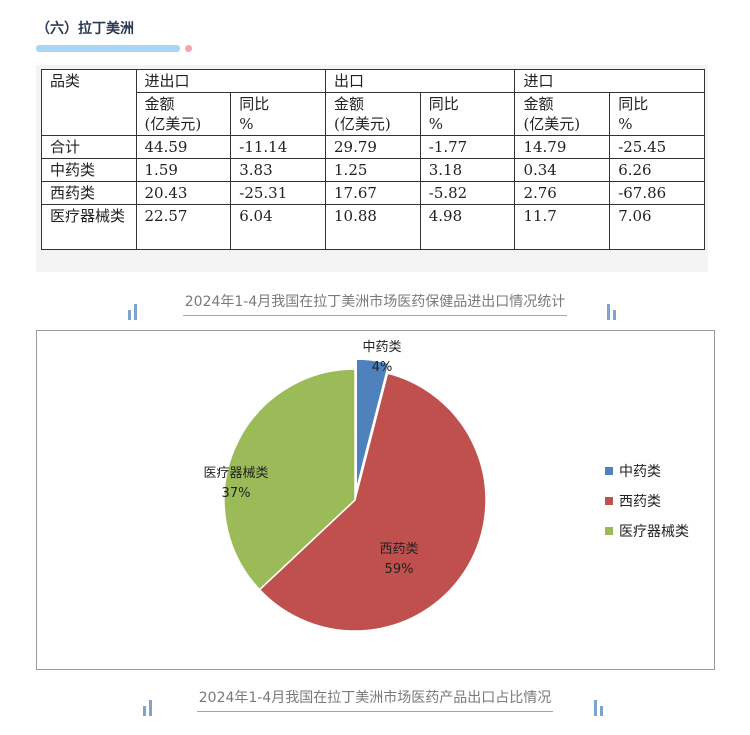  What do you see at coordinates (231, 81) in the screenshot?
I see `header-total-trade: 进出口` at bounding box center [231, 81].